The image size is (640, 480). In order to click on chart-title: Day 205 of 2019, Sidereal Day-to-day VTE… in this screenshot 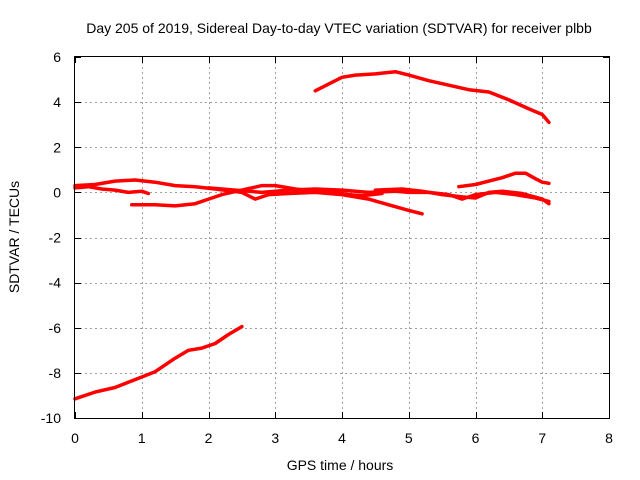, I will do `click(339, 28)`.